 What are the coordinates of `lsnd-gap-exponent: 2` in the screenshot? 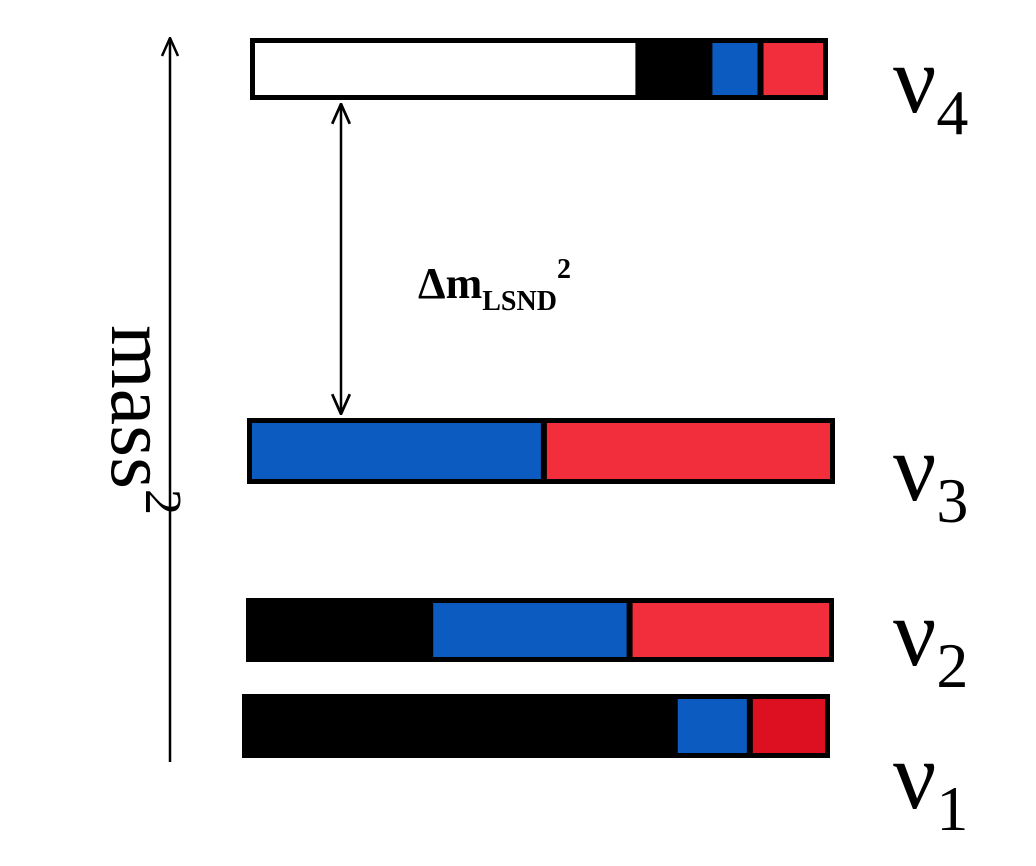 It's located at (564, 269).